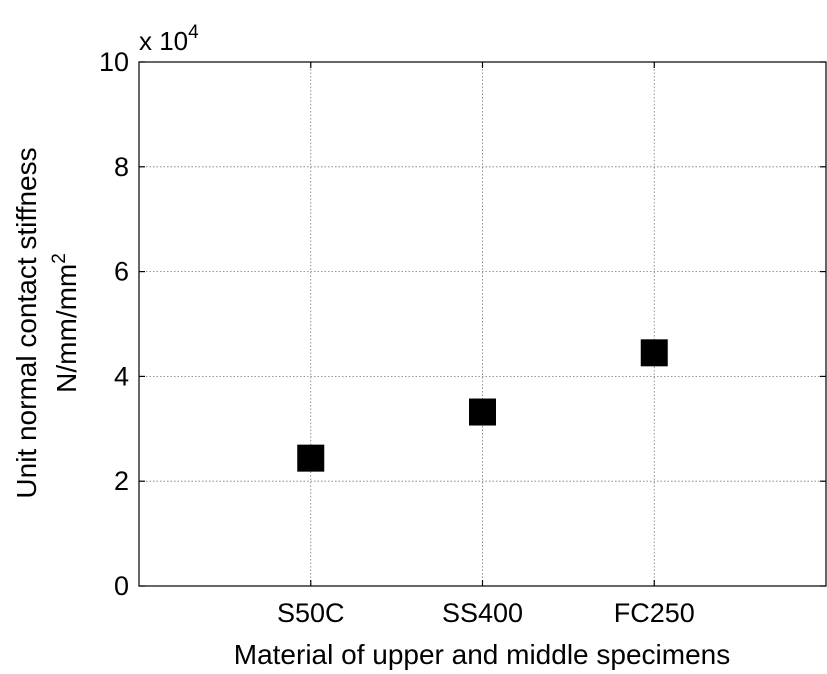 This screenshot has height=674, width=827. Describe the element at coordinates (59, 258) in the screenshot. I see `y-axis-unit-sup: 2` at that location.